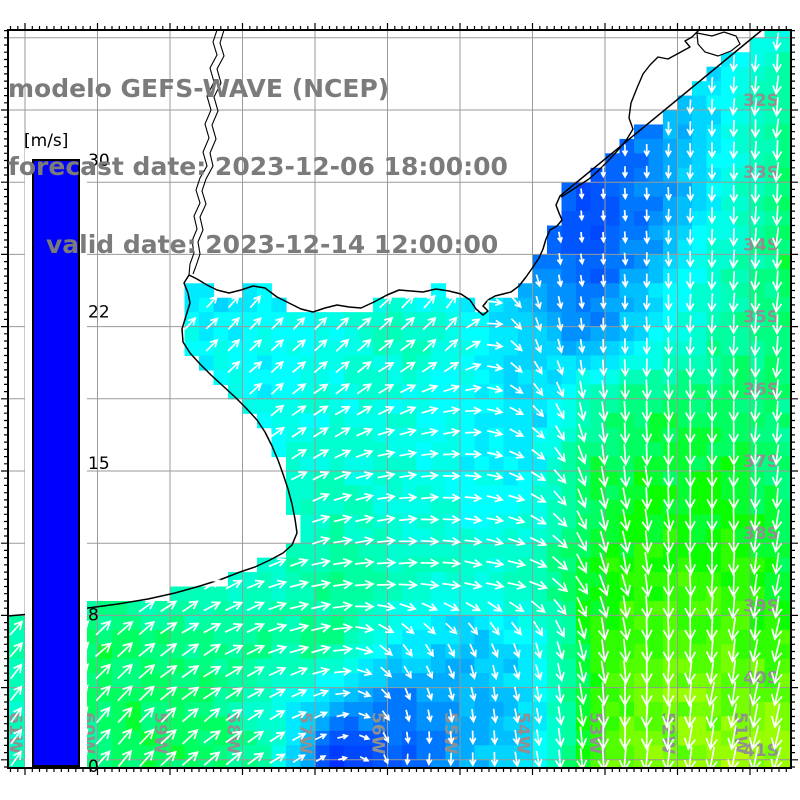  I want to click on colorbar-tick-label: 8, so click(93, 616).